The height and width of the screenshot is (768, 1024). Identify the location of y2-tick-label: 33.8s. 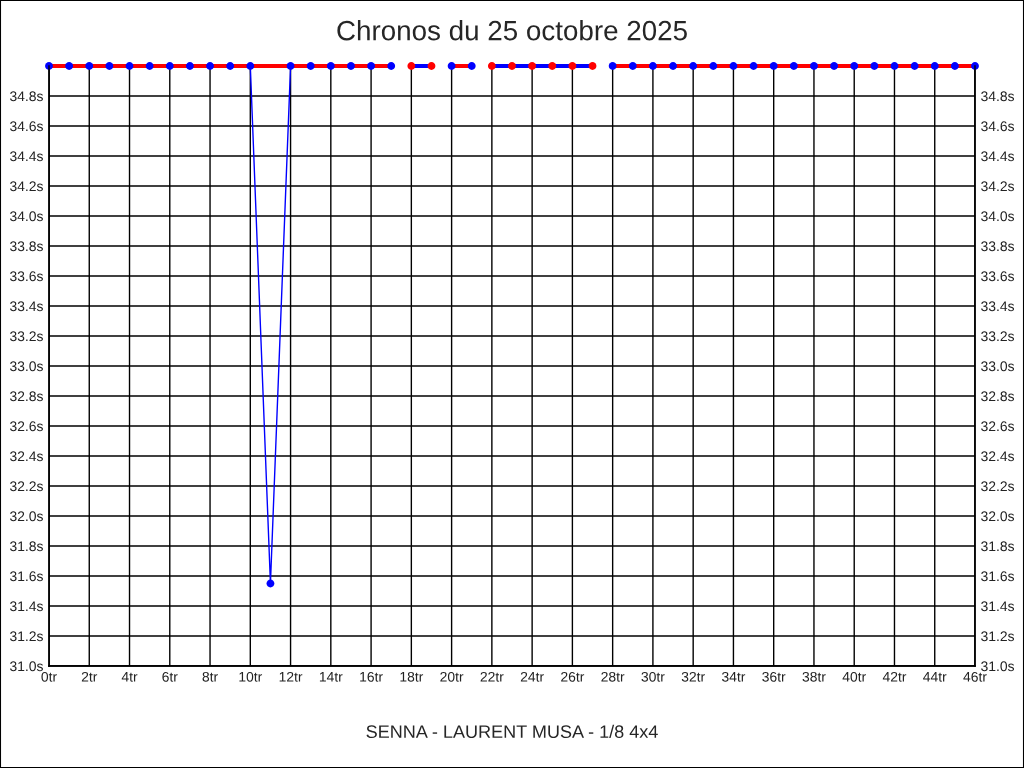
(998, 246).